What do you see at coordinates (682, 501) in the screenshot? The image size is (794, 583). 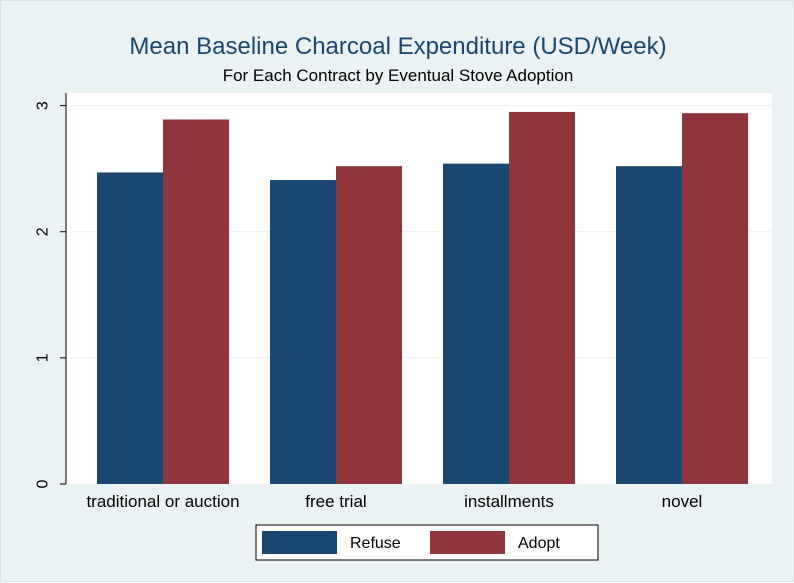 I see `x-category-label: novel` at bounding box center [682, 501].